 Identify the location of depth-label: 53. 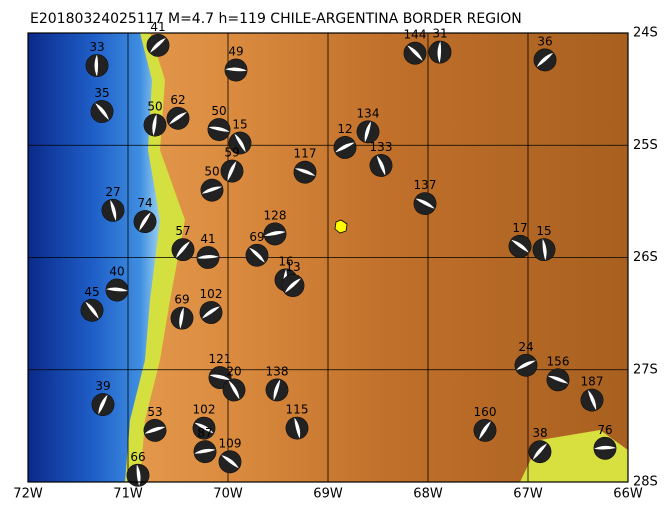
(154, 412).